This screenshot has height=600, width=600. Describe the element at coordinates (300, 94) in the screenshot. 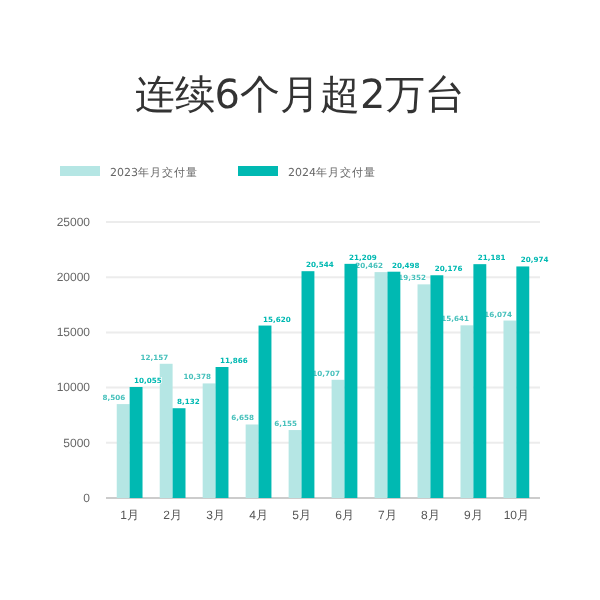

I see `chart-title: 连续6个月超2万台` at that location.